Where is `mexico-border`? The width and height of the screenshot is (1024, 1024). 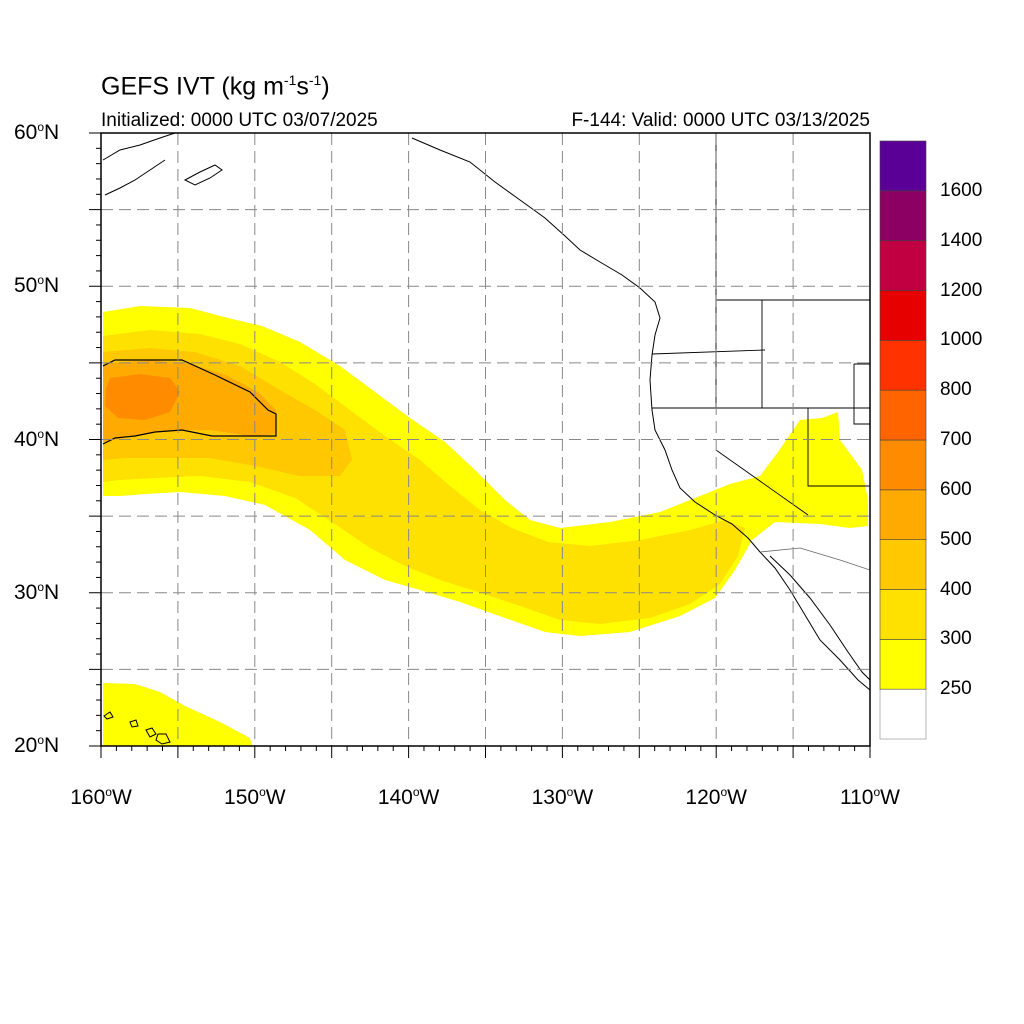
mexico-border is located at coordinates (814, 559).